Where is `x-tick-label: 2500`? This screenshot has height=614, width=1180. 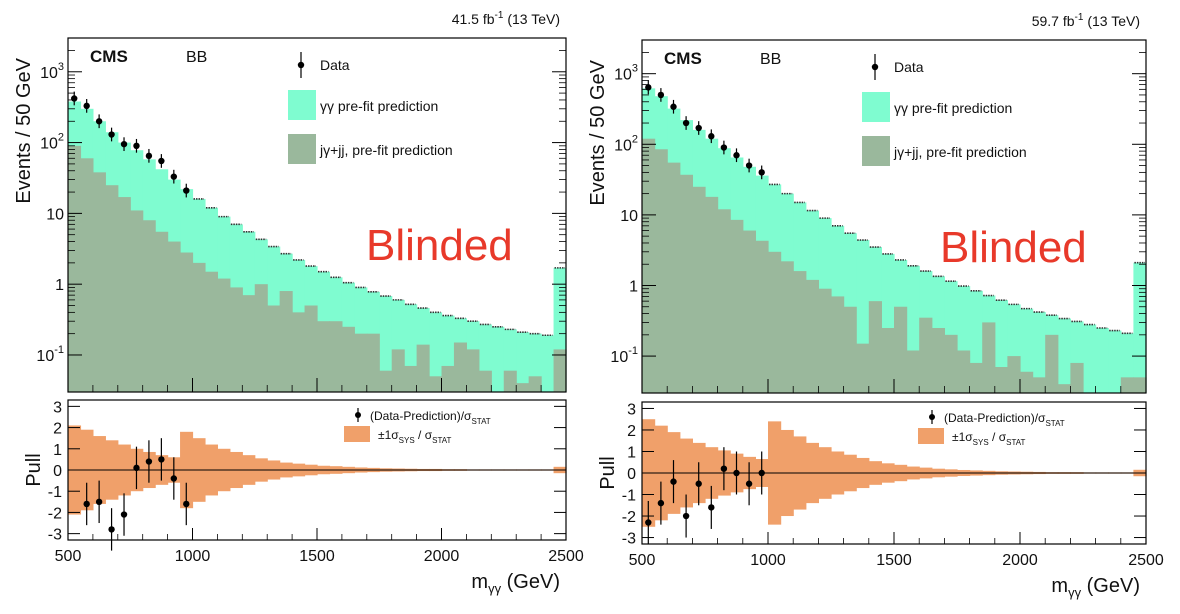
x-tick-label: 2500 is located at coordinates (1146, 560).